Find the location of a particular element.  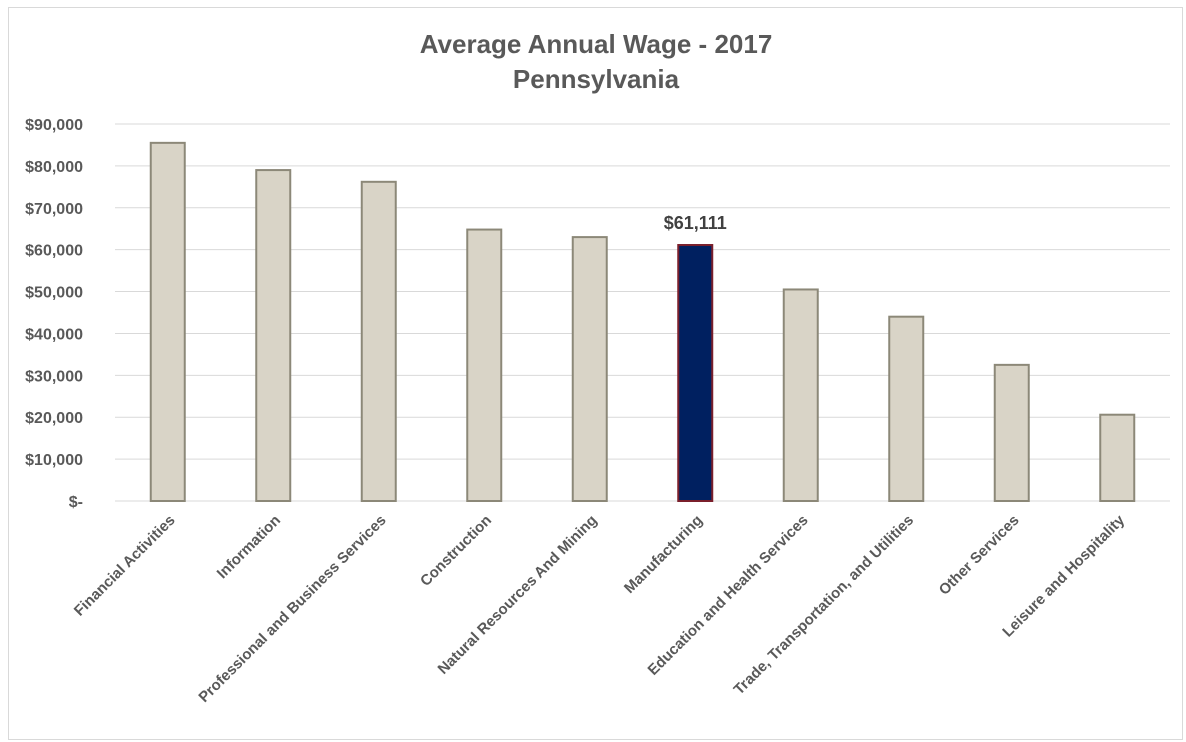

y-tick-label: $50,000 is located at coordinates (54, 293).